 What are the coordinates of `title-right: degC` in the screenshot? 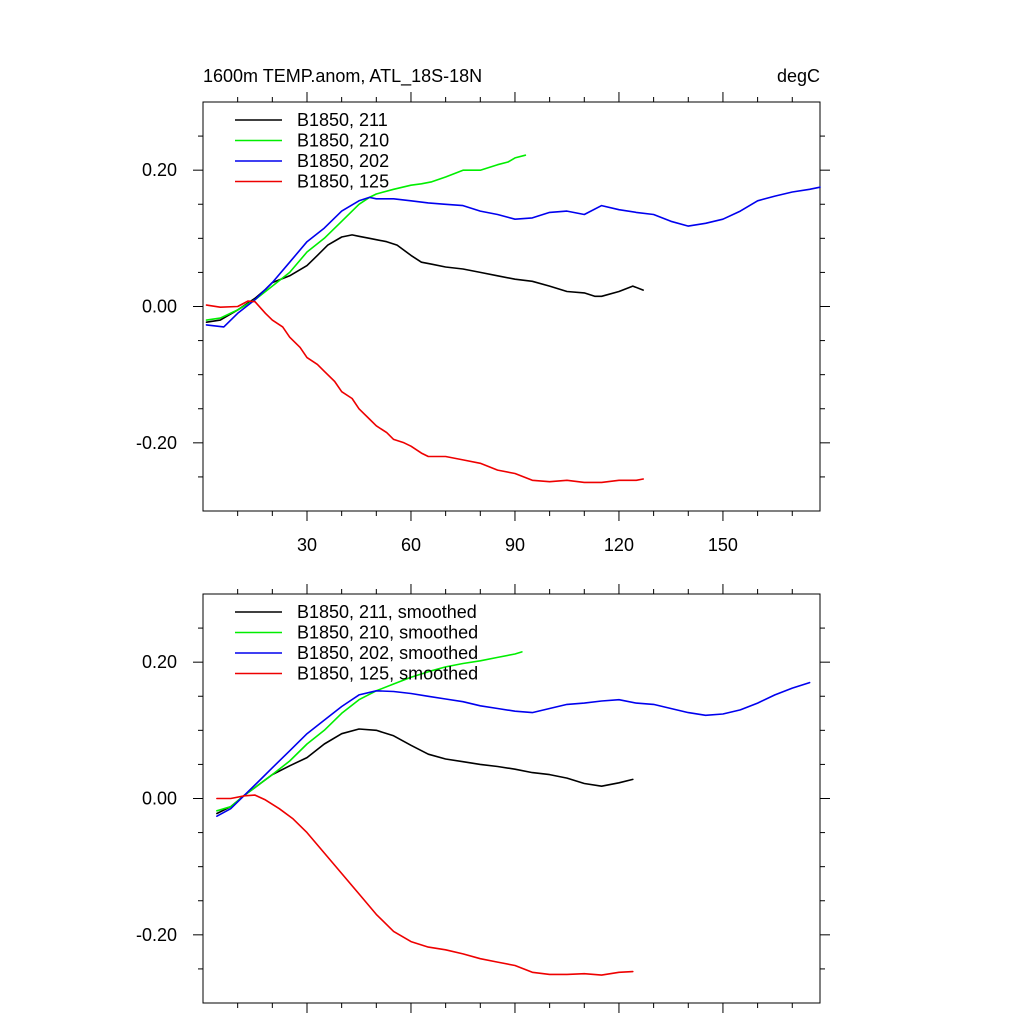 It's located at (798, 76).